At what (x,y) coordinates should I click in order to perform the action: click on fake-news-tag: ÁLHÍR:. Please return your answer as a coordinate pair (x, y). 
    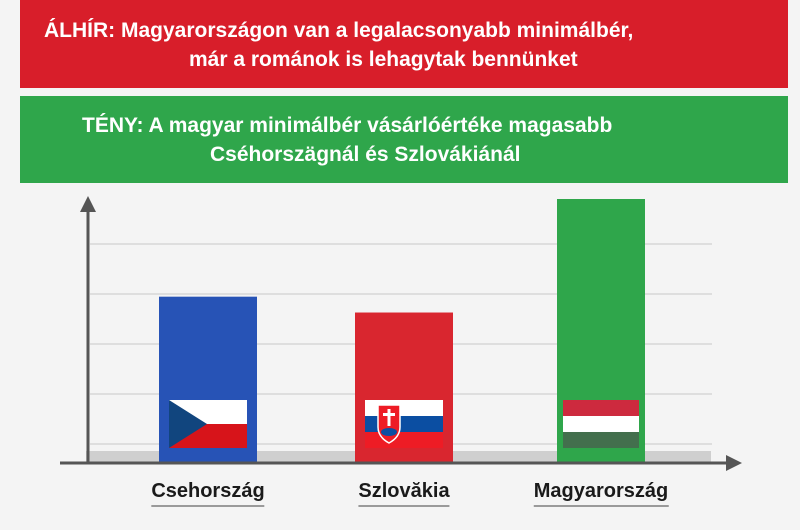
    Looking at the image, I should click on (80, 30).